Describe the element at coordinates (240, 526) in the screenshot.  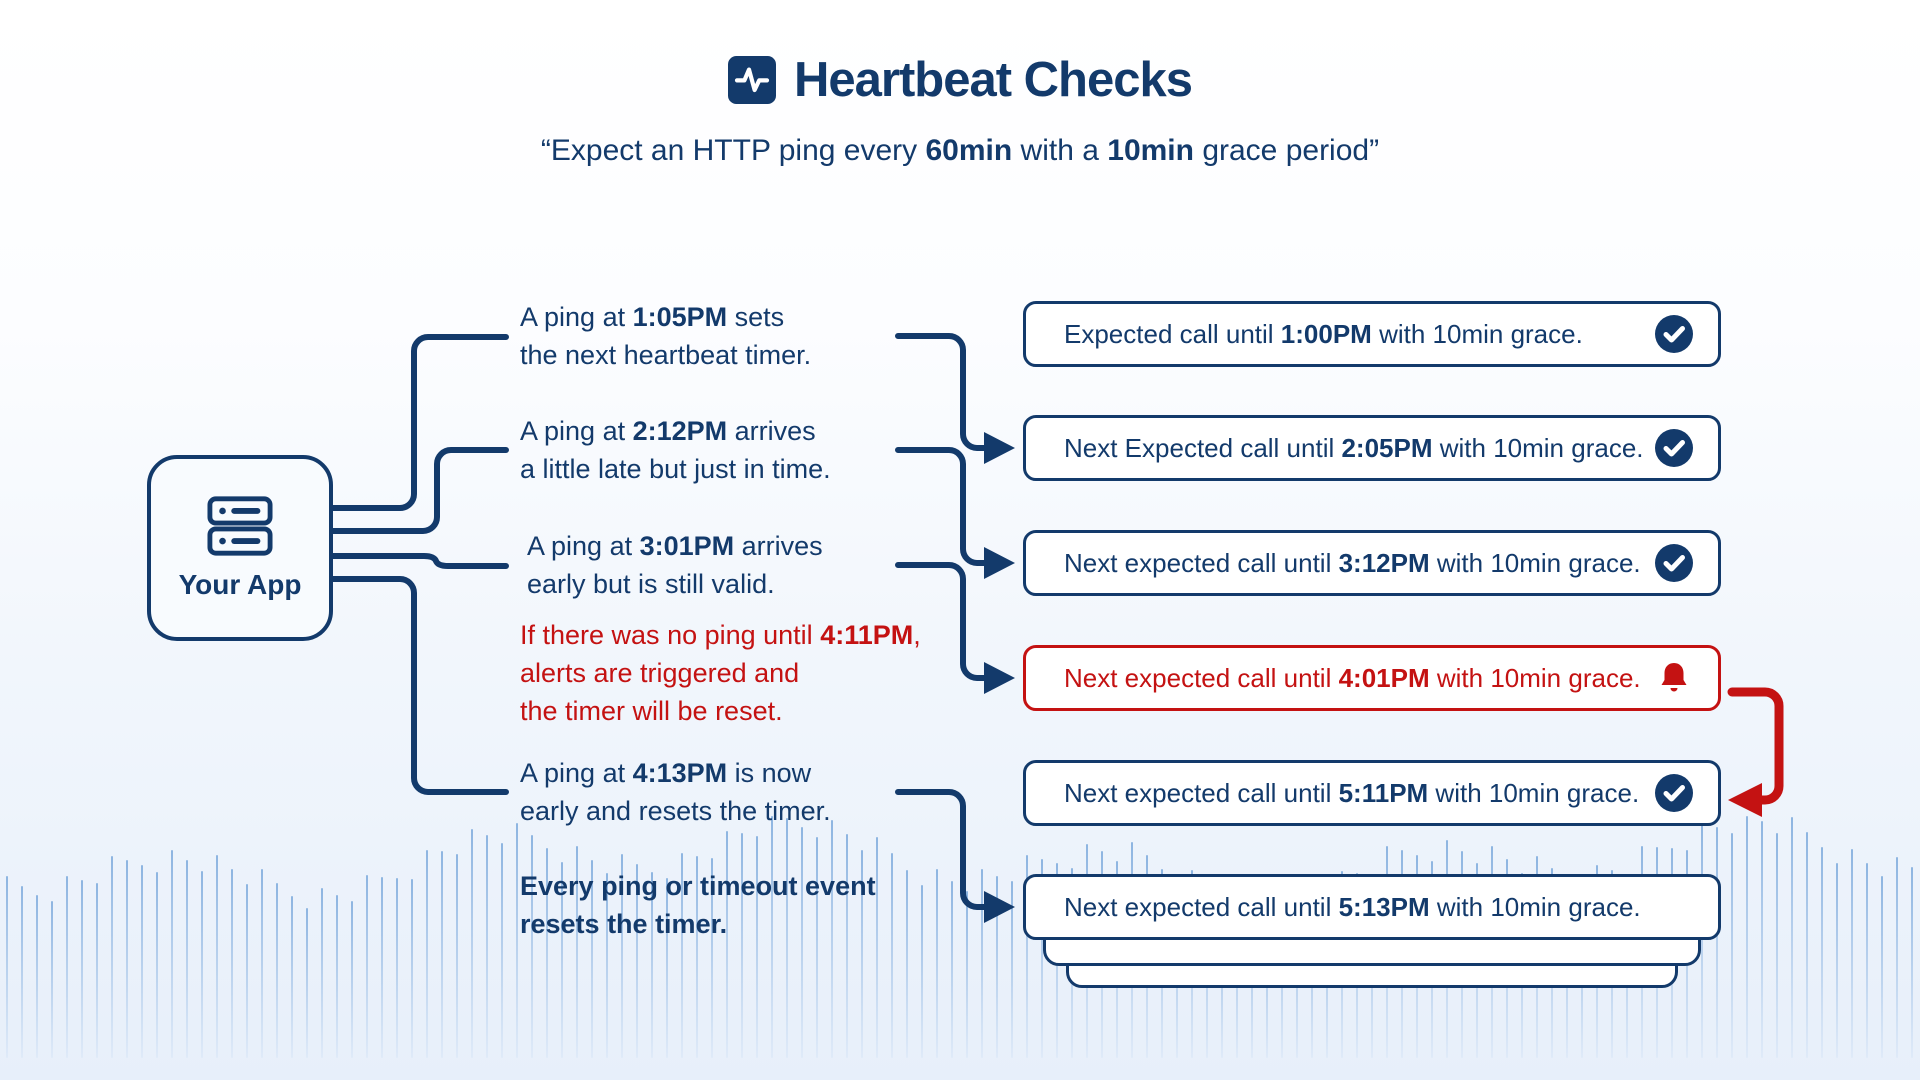
I see `server-icon` at that location.